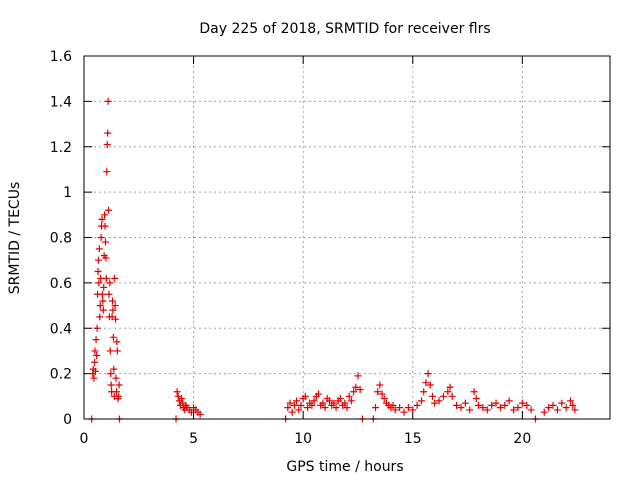 The image size is (640, 480). What do you see at coordinates (413, 439) in the screenshot?
I see `x-tick-label: 15` at bounding box center [413, 439].